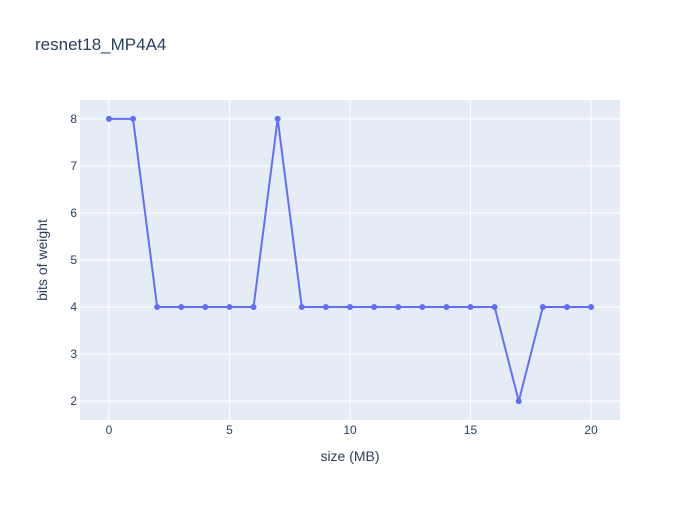 This screenshot has height=505, width=700. What do you see at coordinates (73, 213) in the screenshot?
I see `y-tick-label: 6` at bounding box center [73, 213].